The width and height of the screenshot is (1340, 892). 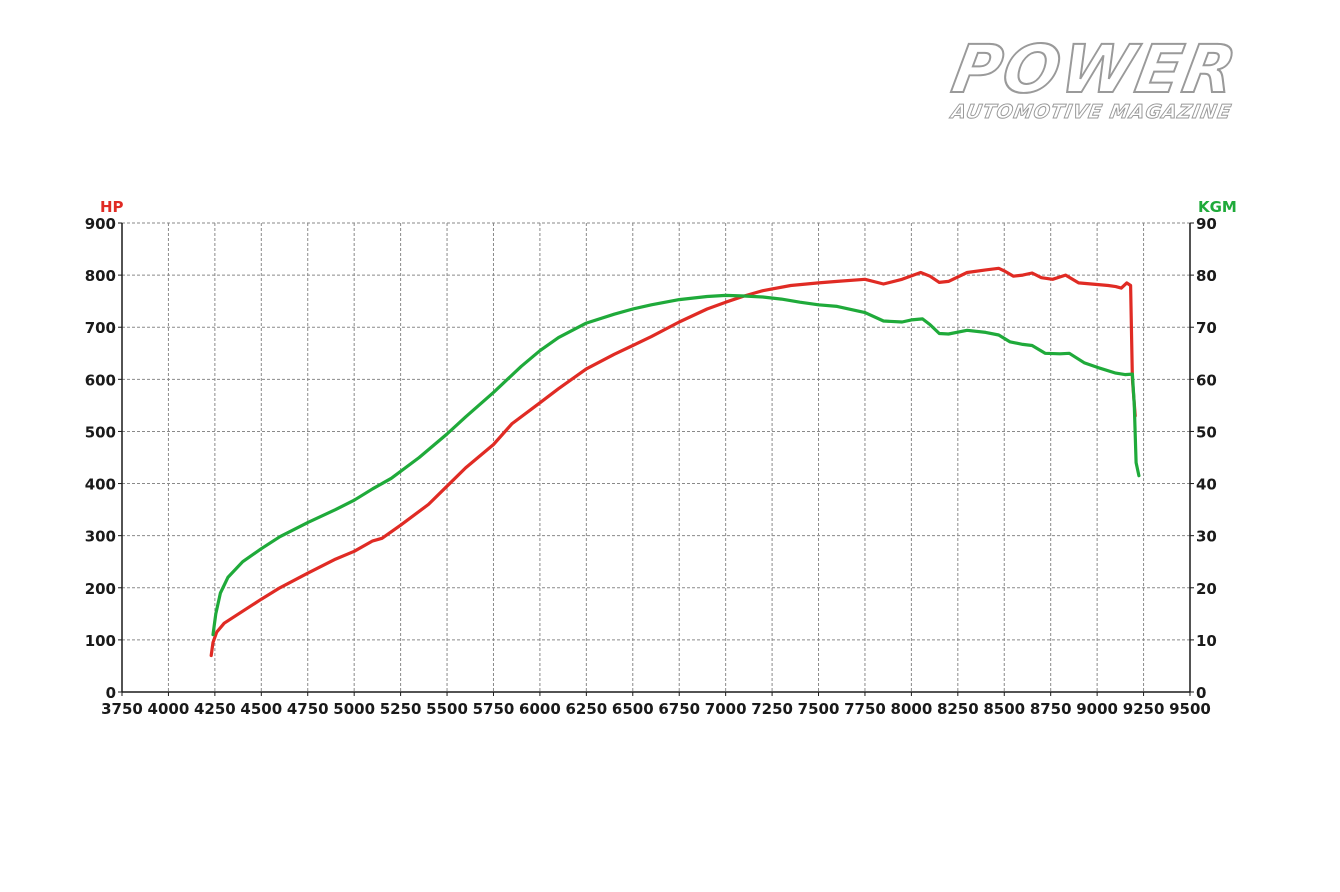 I want to click on x-tick-label: 6250, so click(x=586, y=709).